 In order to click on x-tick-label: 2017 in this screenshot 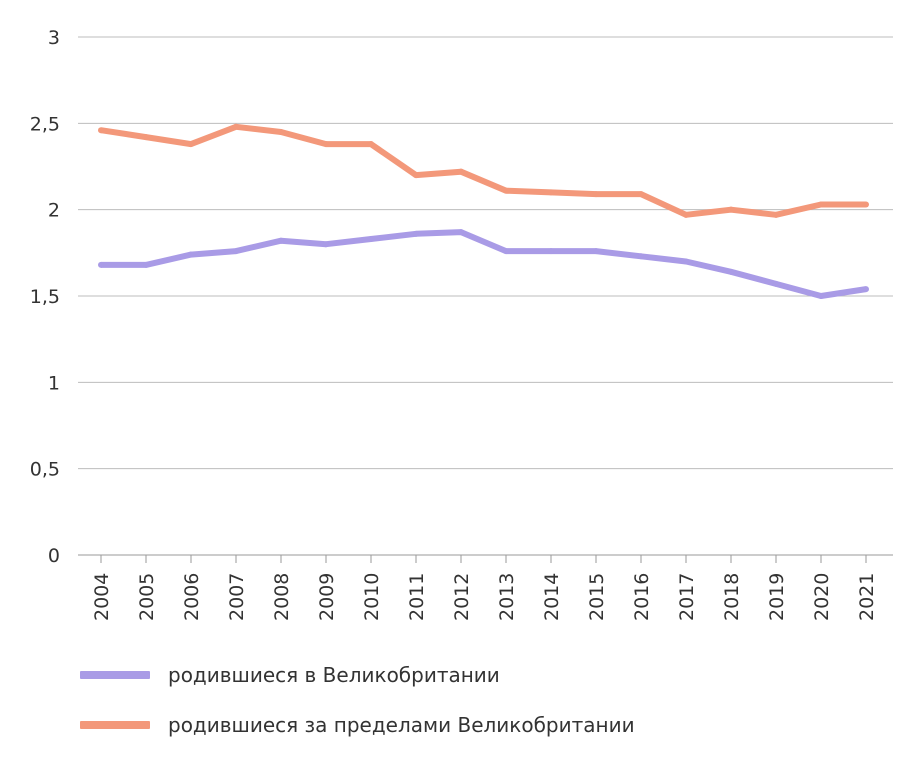, I will do `click(687, 597)`.